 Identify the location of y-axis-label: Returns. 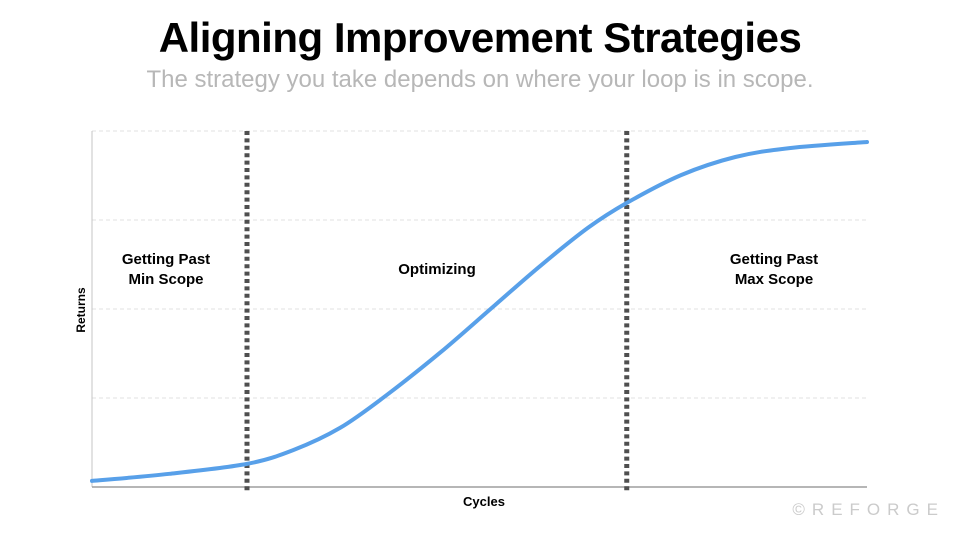
(81, 310).